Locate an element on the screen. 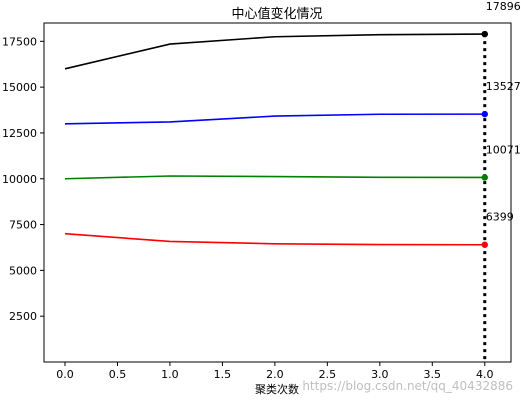 The height and width of the screenshot is (410, 521). end-points is located at coordinates (484, 139).